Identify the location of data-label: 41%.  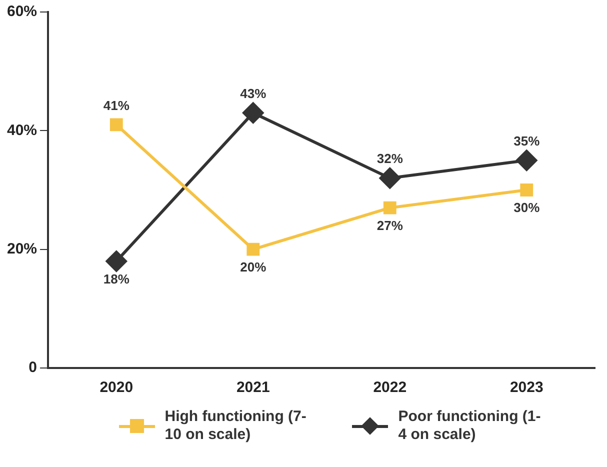
(116, 105).